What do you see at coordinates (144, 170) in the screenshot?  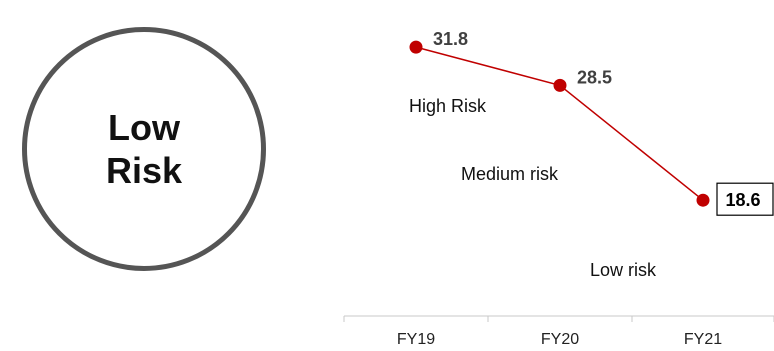 I see `risk-badge-line2: Risk` at bounding box center [144, 170].